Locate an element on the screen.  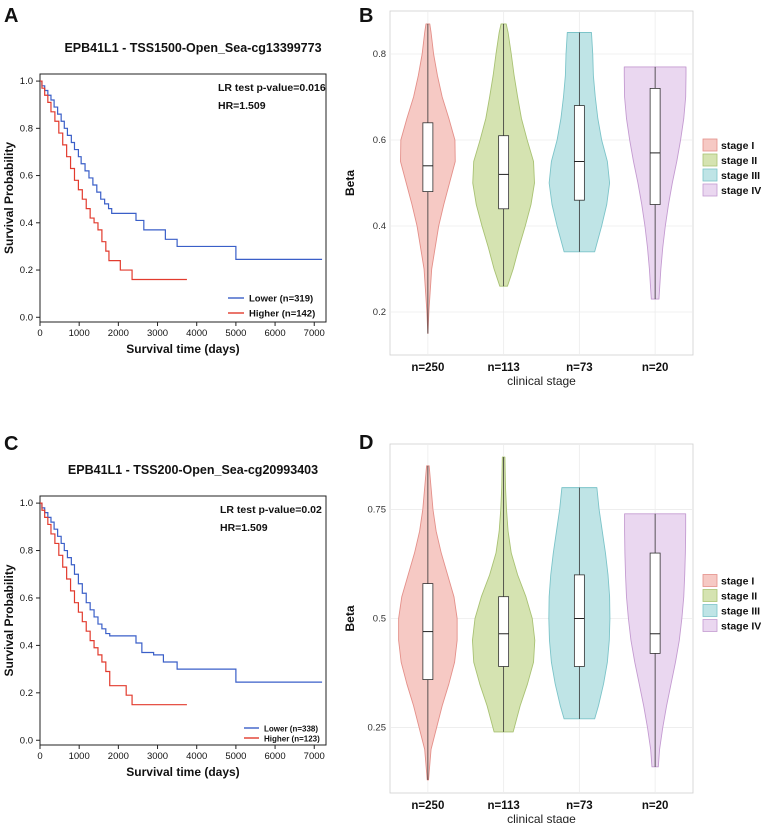
panel-letter: D is located at coordinates (366, 443).